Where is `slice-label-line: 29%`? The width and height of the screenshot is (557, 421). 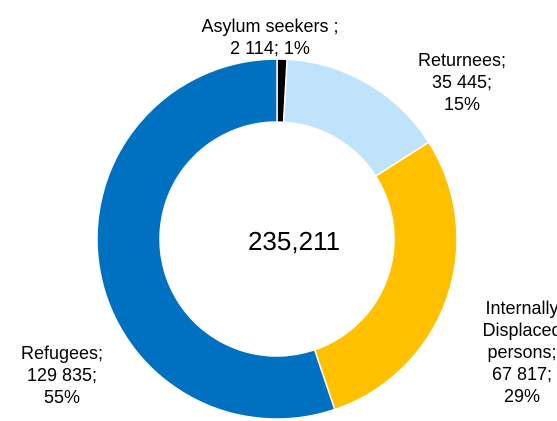 slice-label-line: 29% is located at coordinates (522, 396).